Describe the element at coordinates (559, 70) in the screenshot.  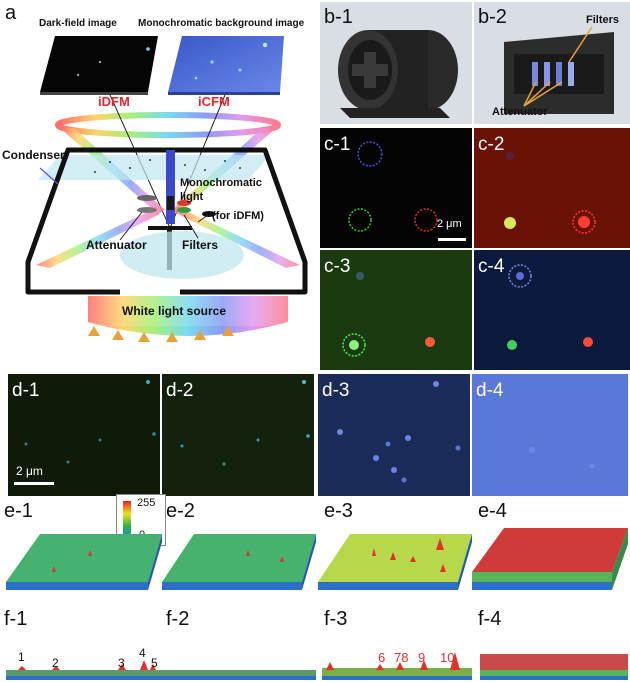
I see `b2-render` at that location.